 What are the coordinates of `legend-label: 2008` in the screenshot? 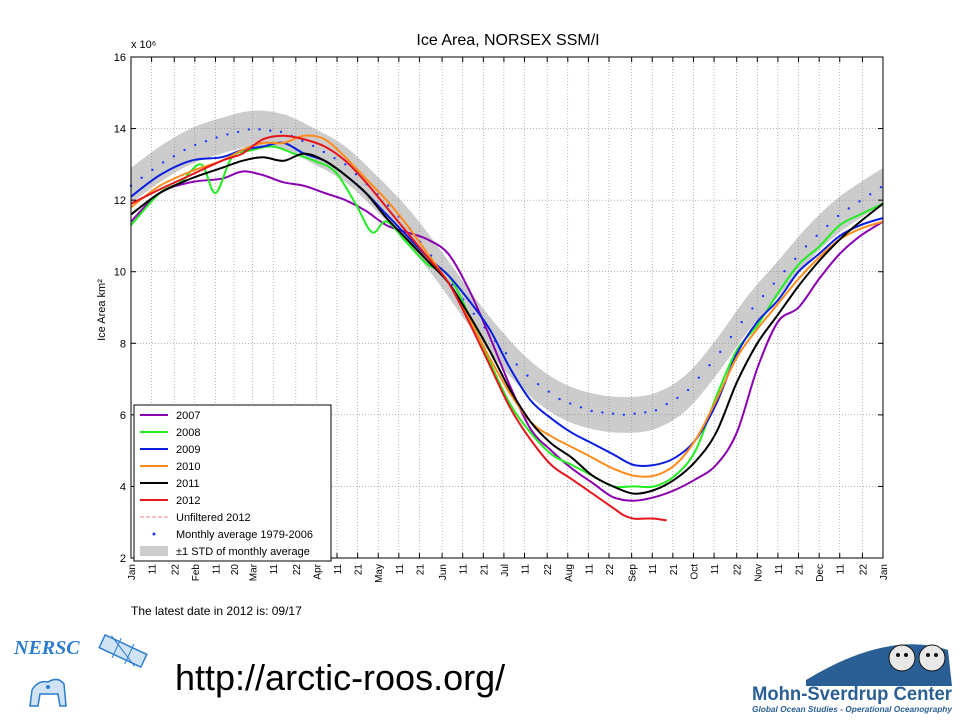 It's located at (188, 433).